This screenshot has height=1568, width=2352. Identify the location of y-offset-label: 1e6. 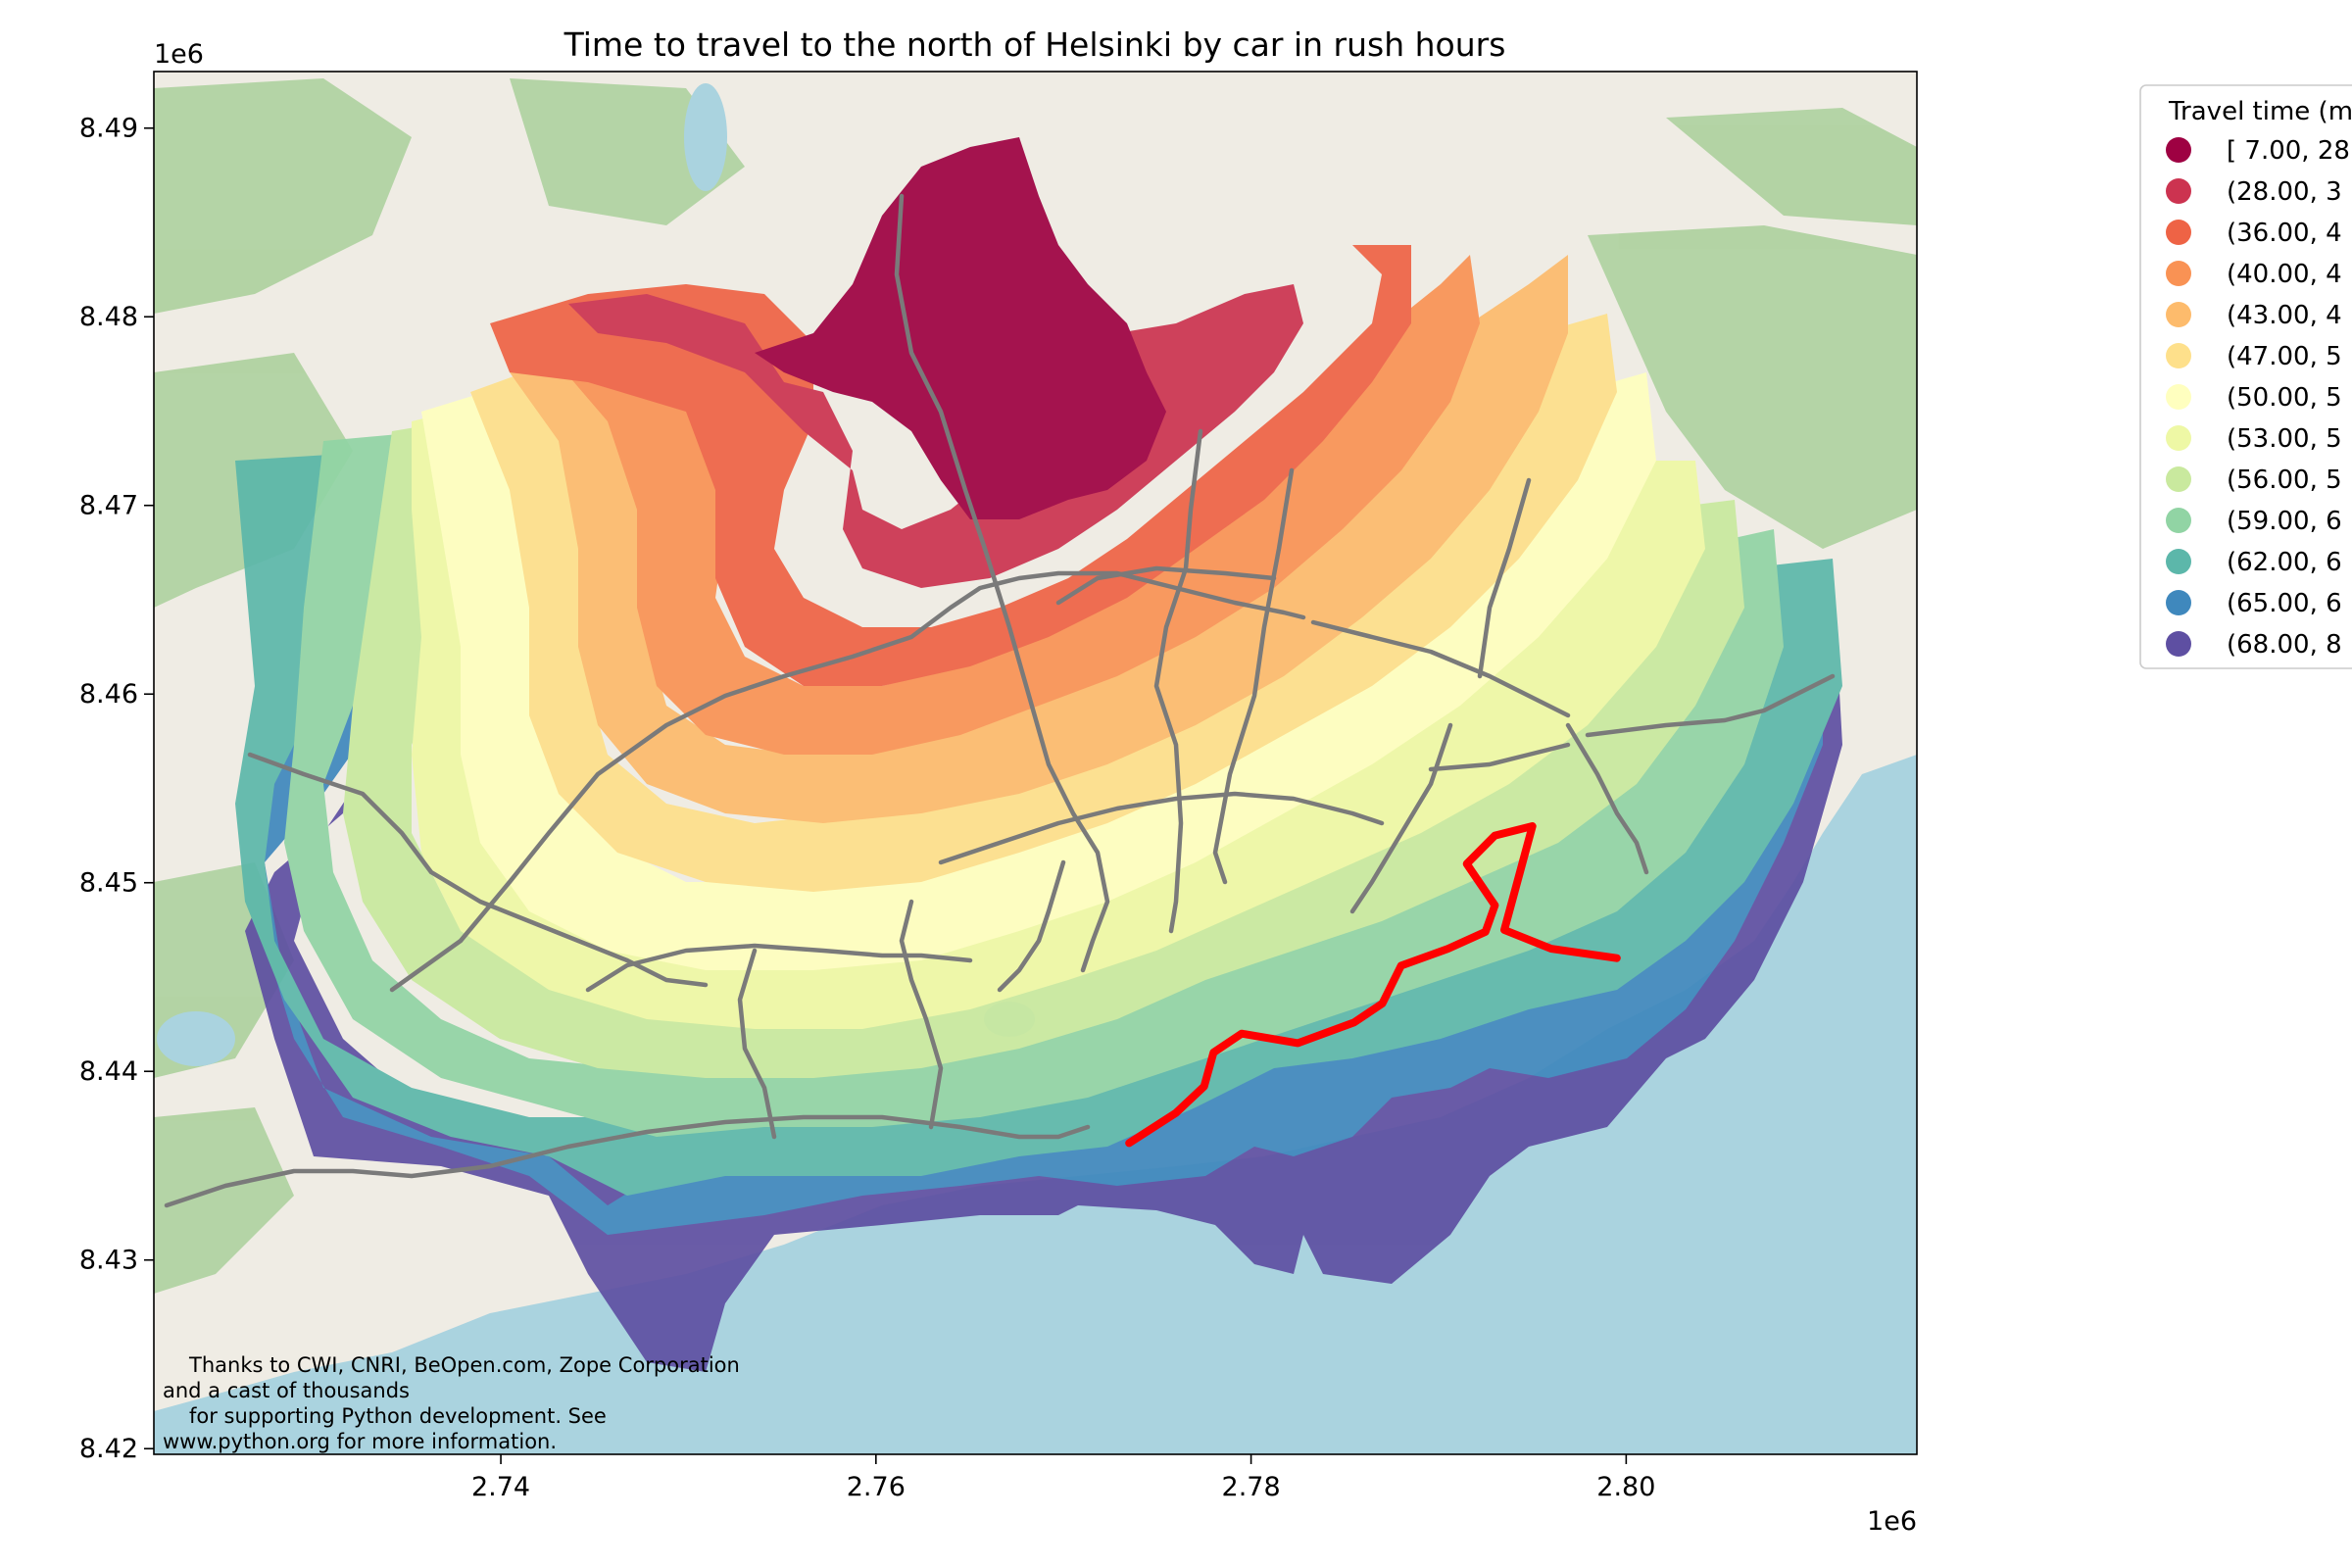
(179, 54).